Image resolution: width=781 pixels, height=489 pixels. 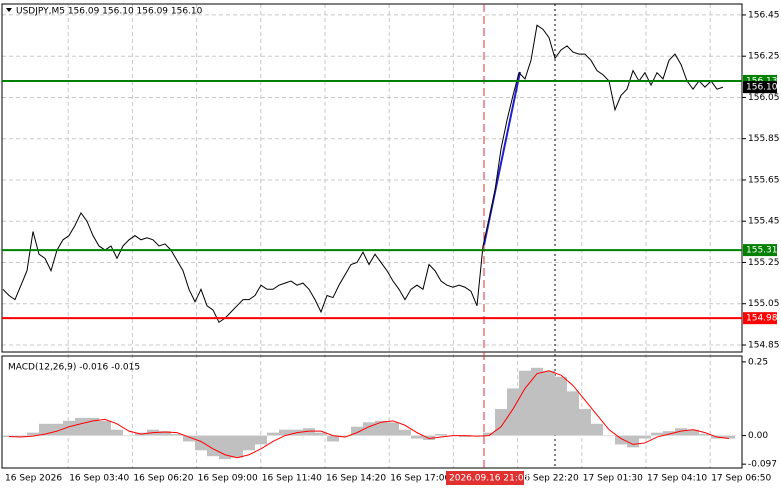 I want to click on cursor-label-box, so click(x=485, y=478).